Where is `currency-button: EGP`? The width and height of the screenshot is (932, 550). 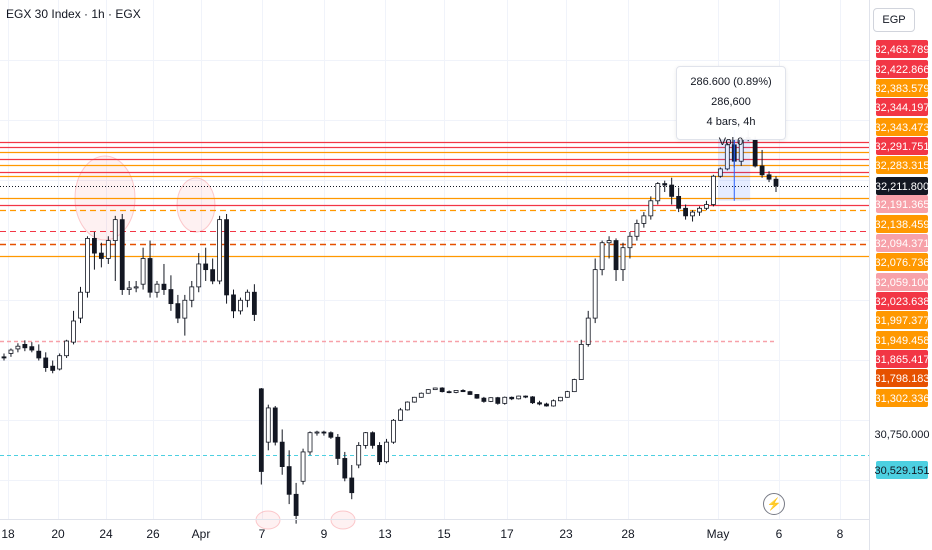
currency-button: EGP is located at coordinates (894, 20).